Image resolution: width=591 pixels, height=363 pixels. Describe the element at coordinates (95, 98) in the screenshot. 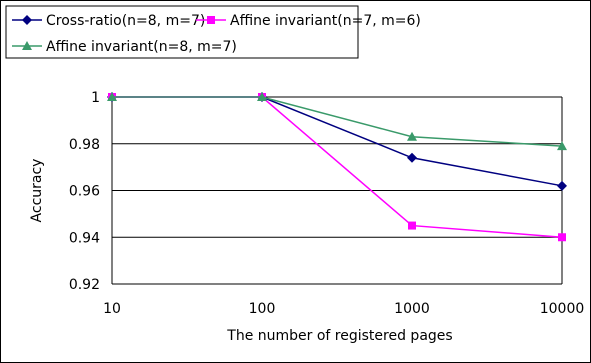

I see `y-tick-label-4: 1` at that location.